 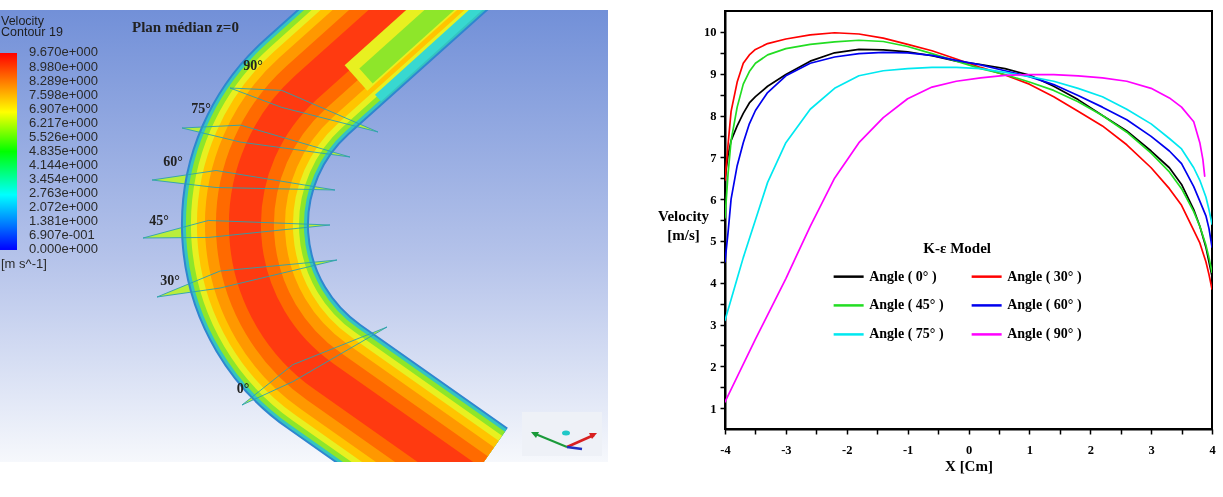 What do you see at coordinates (1029, 449) in the screenshot?
I see `x-tick-label: 1` at bounding box center [1029, 449].